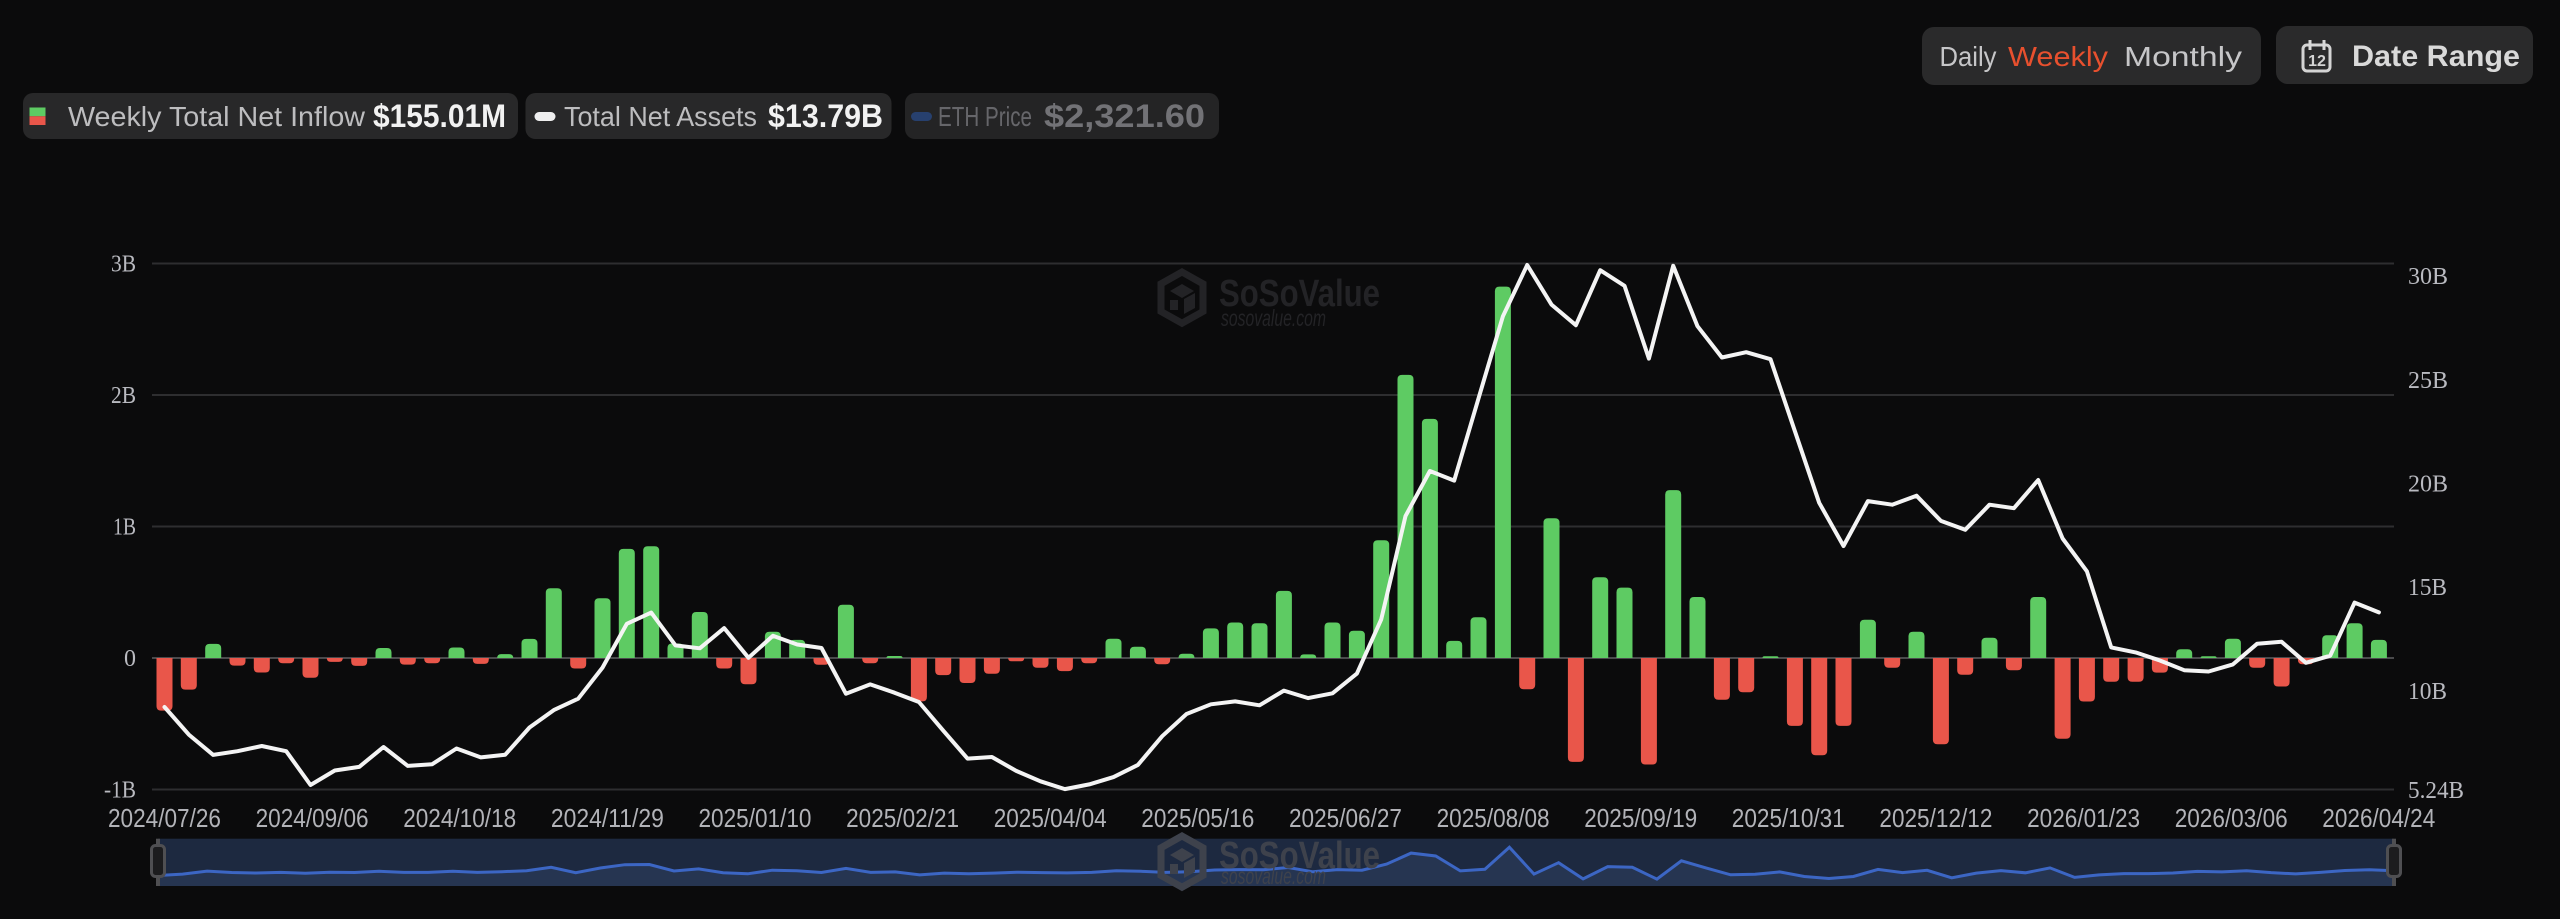  I want to click on svg-text: 15B, so click(2427, 588).